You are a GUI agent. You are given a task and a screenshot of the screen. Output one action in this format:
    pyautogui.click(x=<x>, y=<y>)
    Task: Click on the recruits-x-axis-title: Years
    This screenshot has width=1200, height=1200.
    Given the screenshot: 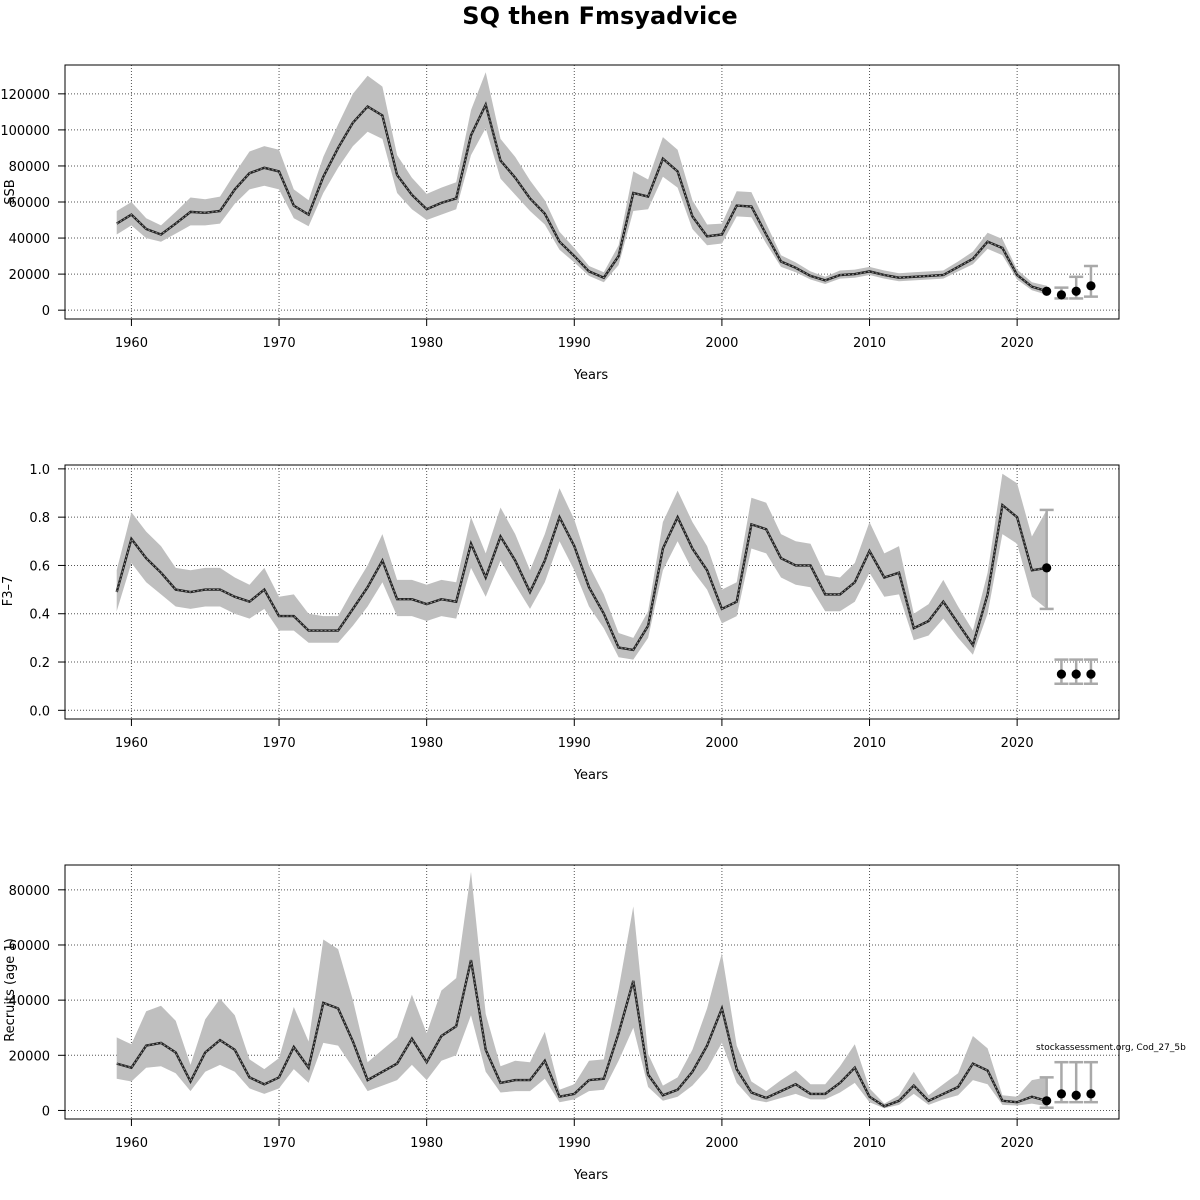 What is the action you would take?
    pyautogui.click(x=591, y=1175)
    